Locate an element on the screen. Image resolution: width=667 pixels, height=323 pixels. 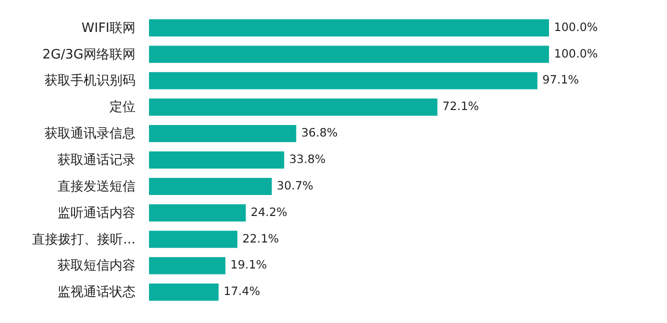
y-tick-label: 获取通话记录 is located at coordinates (97, 160).